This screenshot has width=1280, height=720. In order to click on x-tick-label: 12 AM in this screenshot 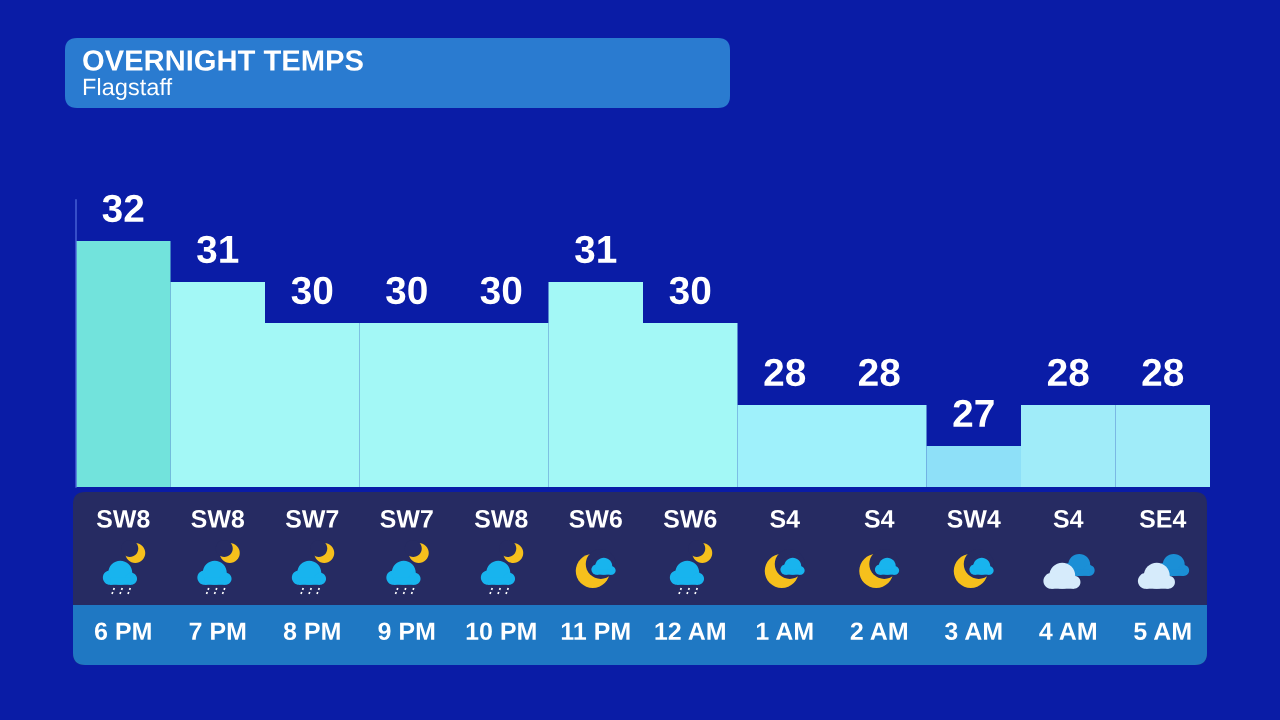, I will do `click(690, 631)`.